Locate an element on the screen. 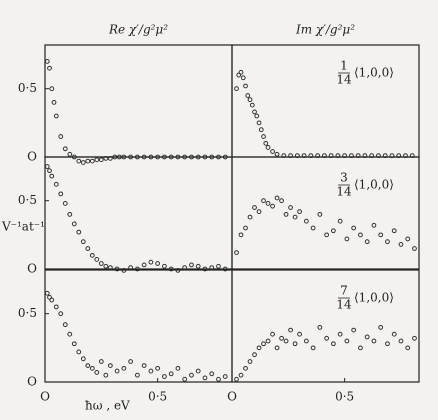 This screenshot has height=420, width=438. y-tick-label: O is located at coordinates (32, 269).